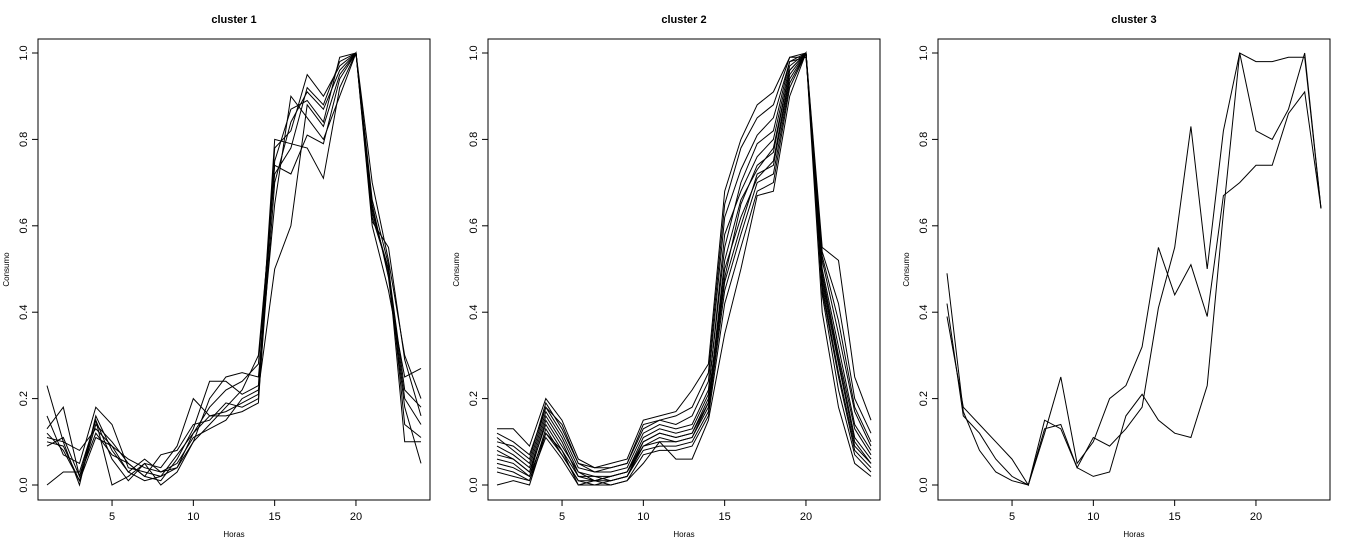  Describe the element at coordinates (683, 20) in the screenshot. I see `chart-title: cluster 2` at that location.